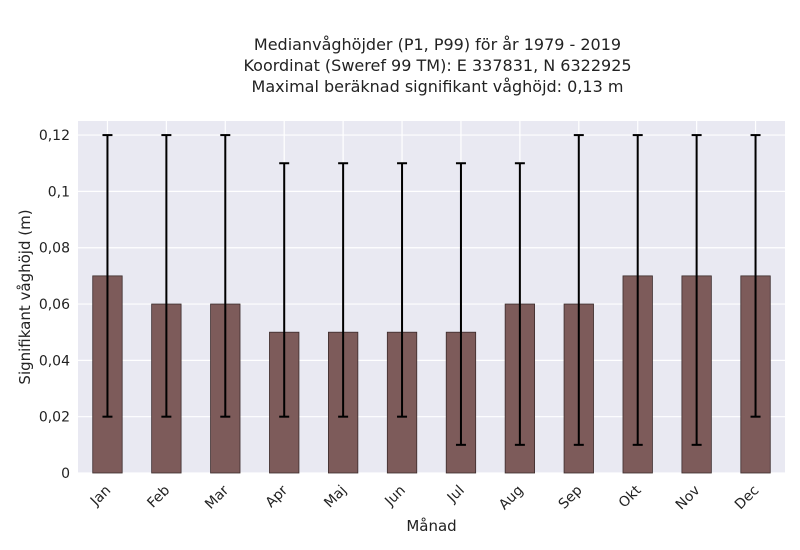 This screenshot has width=800, height=550. What do you see at coordinates (54, 305) in the screenshot?
I see `y-tick-label: 0,06` at bounding box center [54, 305].